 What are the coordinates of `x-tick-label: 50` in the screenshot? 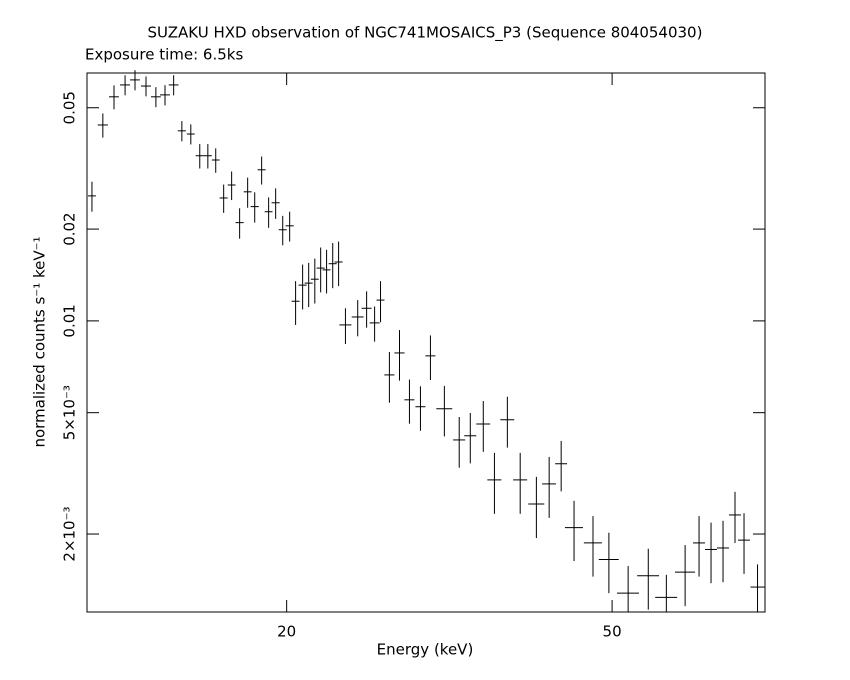 It's located at (612, 632).